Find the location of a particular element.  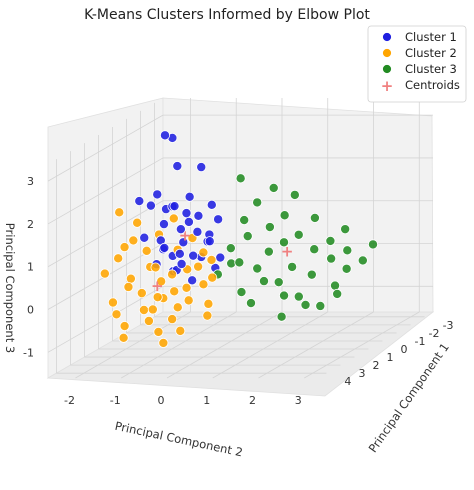

y-tick-label: 0 is located at coordinates (404, 349).